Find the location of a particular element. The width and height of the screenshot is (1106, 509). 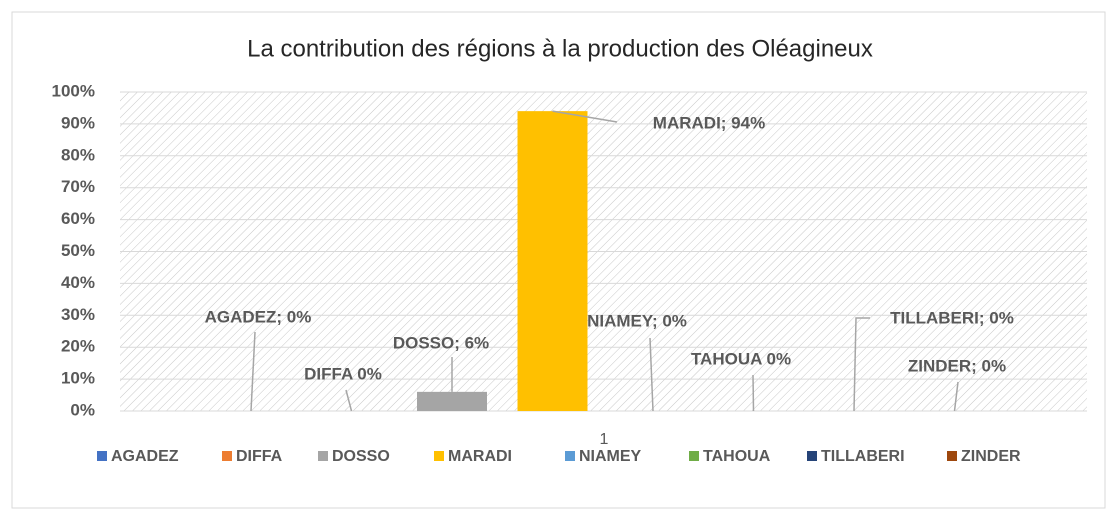

y-tick-label: 30% is located at coordinates (78, 314).